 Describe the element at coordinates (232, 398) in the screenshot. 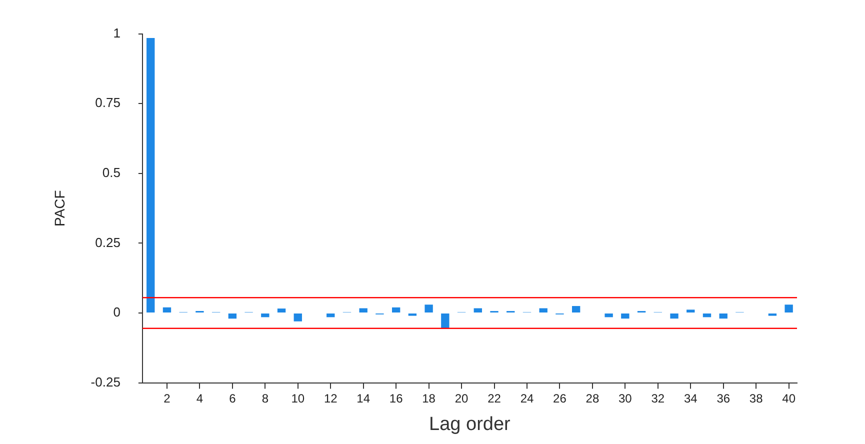

I see `x-tick-label: 6` at that location.